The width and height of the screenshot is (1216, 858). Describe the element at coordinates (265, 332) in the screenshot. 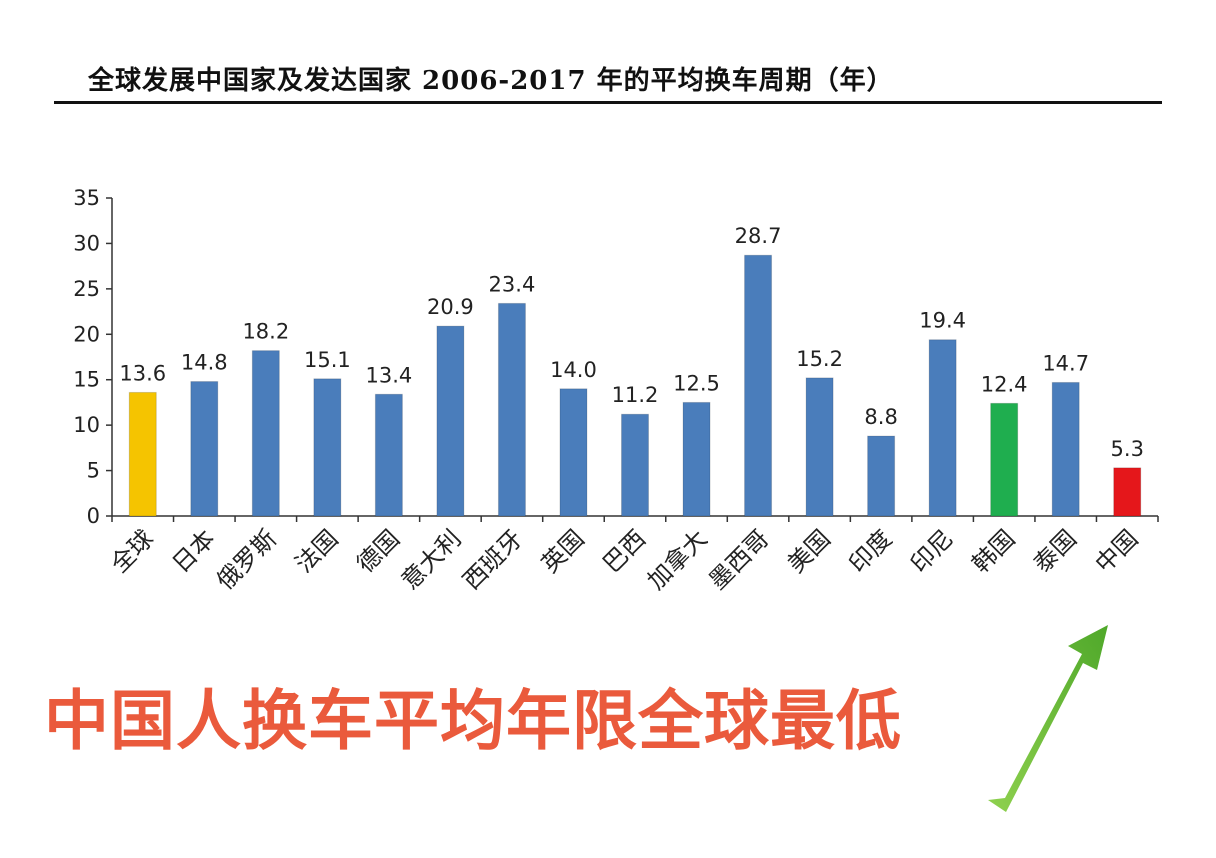

I see `bar-value-label: 18.2` at that location.